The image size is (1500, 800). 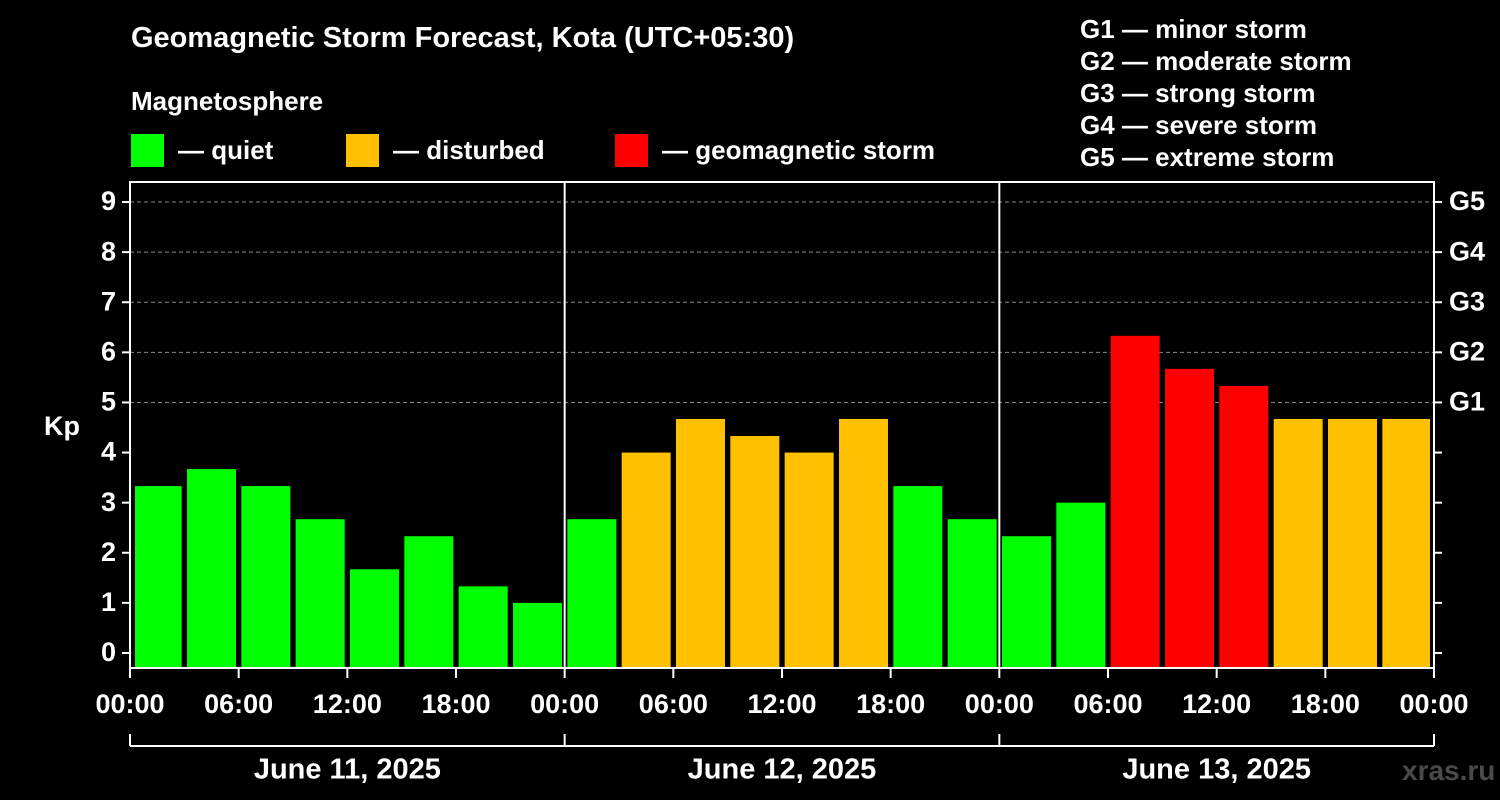 What do you see at coordinates (799, 149) in the screenshot?
I see `legend-label-storm: — geomagnetic storm` at bounding box center [799, 149].